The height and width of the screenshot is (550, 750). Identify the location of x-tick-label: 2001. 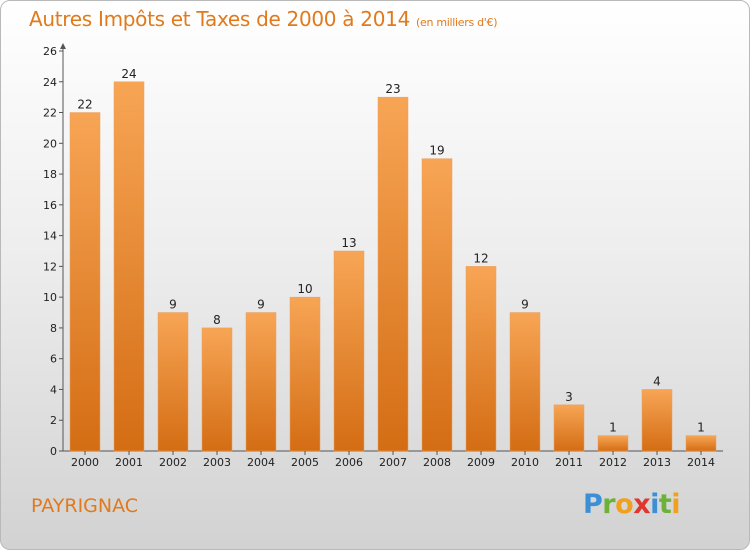
(129, 462).